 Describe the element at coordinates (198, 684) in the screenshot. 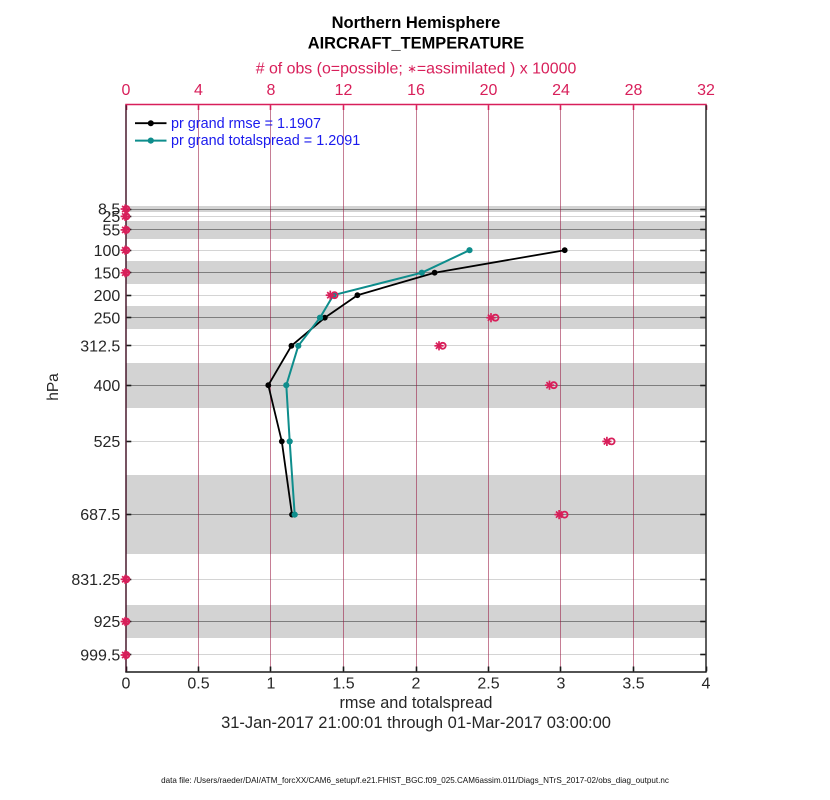

I see `svg-text: 0.5` at that location.